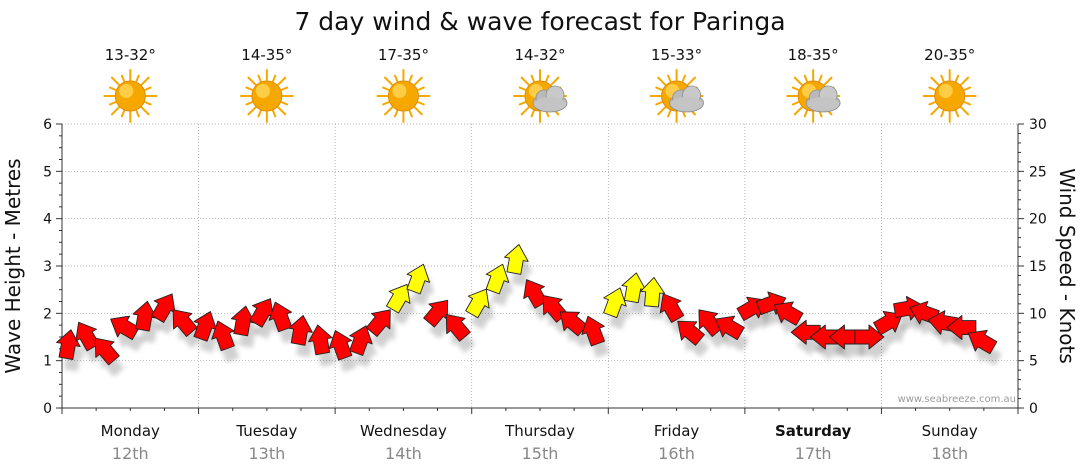 This screenshot has width=1080, height=475. I want to click on day-name-label: Monday, so click(130, 431).